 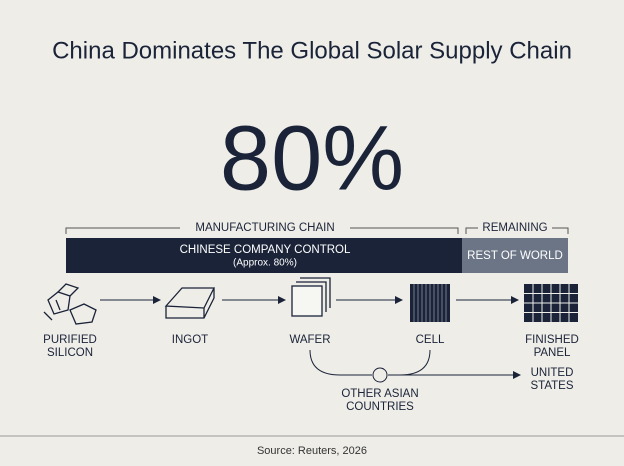 What do you see at coordinates (380, 407) in the screenshot?
I see `origin-line: COUNTRIES` at bounding box center [380, 407].